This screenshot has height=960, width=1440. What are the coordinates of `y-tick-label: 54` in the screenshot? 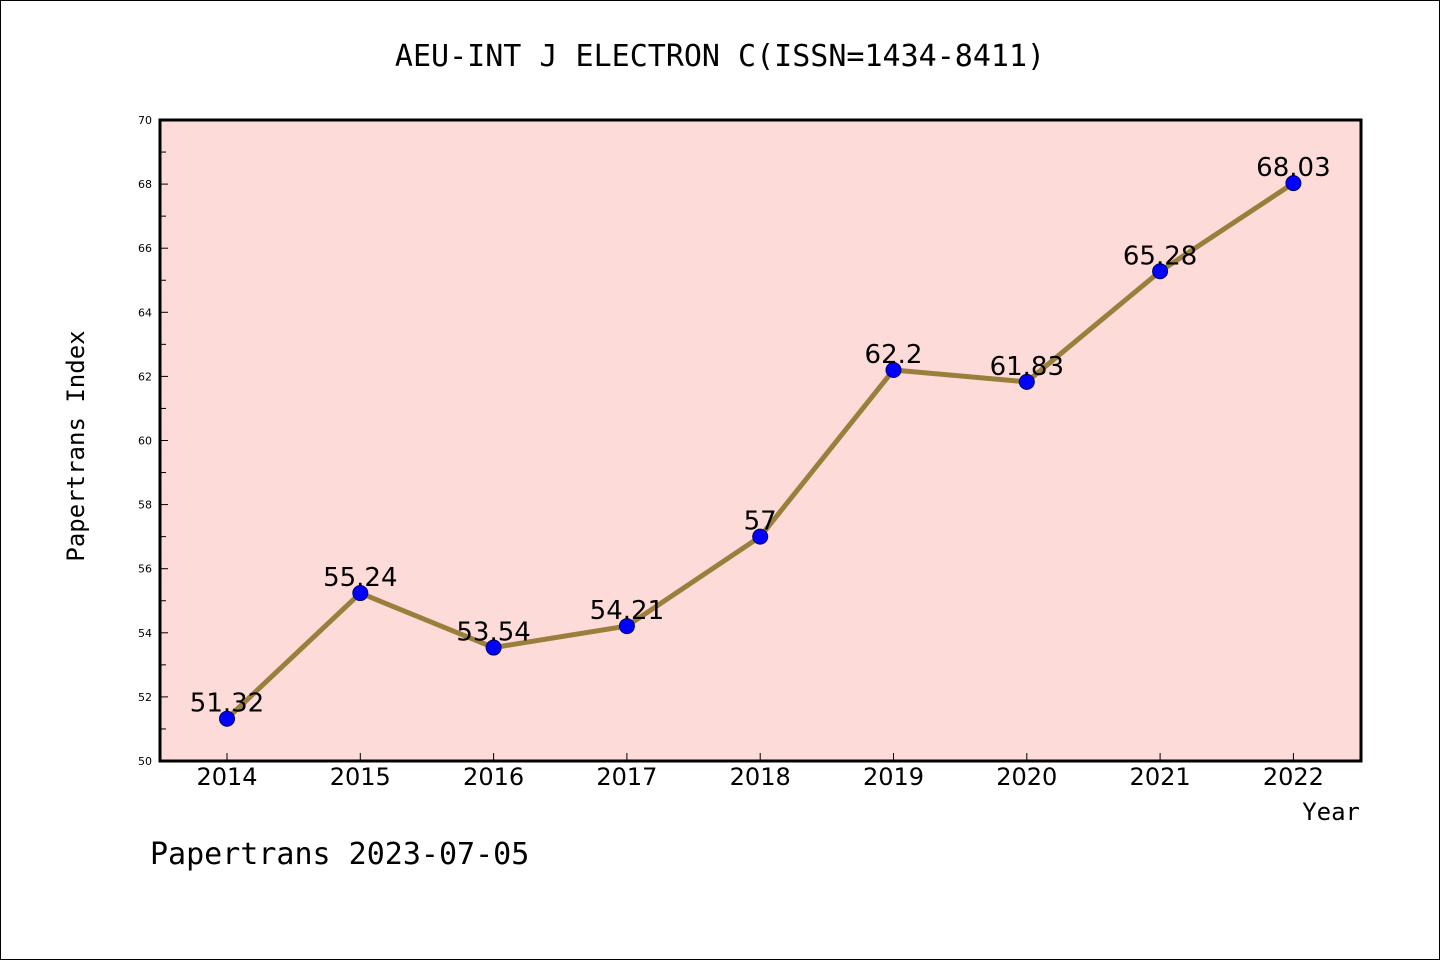 It's located at (145, 633).